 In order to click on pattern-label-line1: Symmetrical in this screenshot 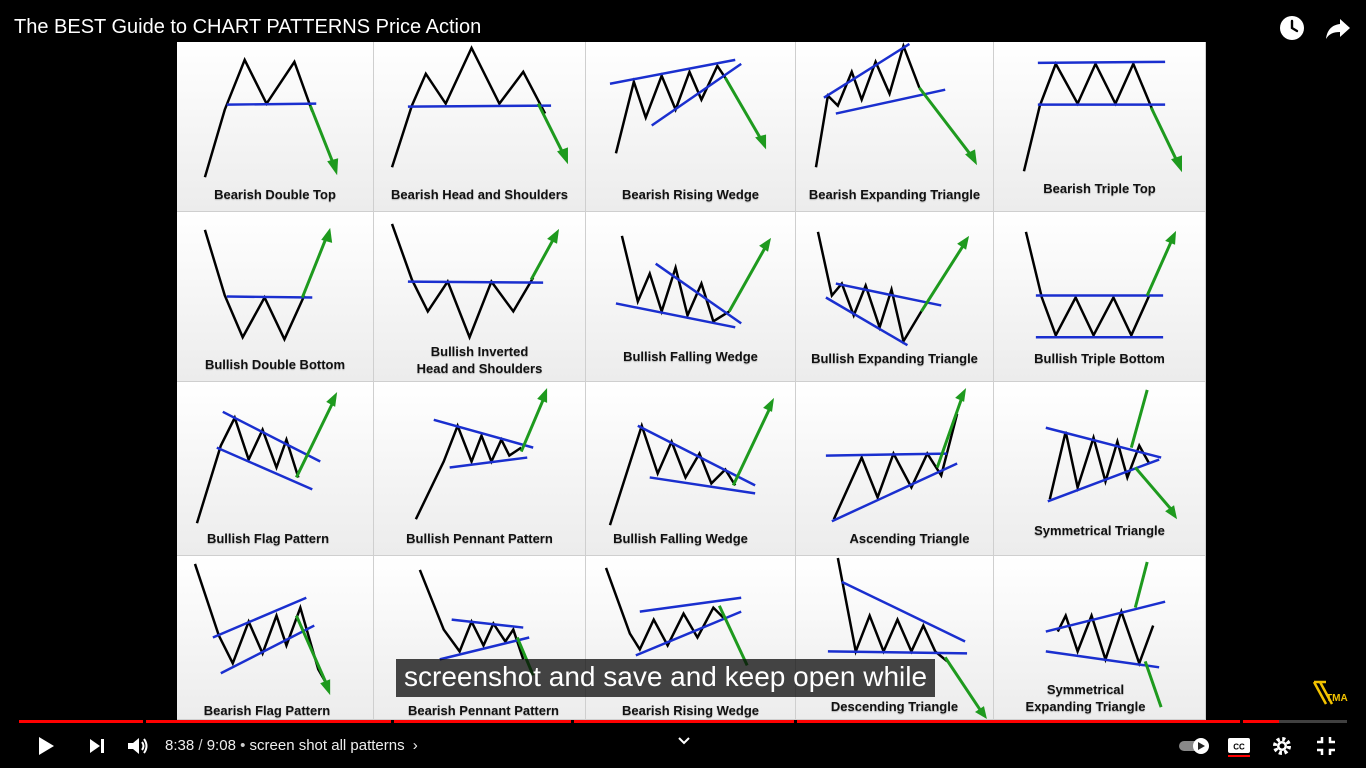, I will do `click(1085, 689)`.